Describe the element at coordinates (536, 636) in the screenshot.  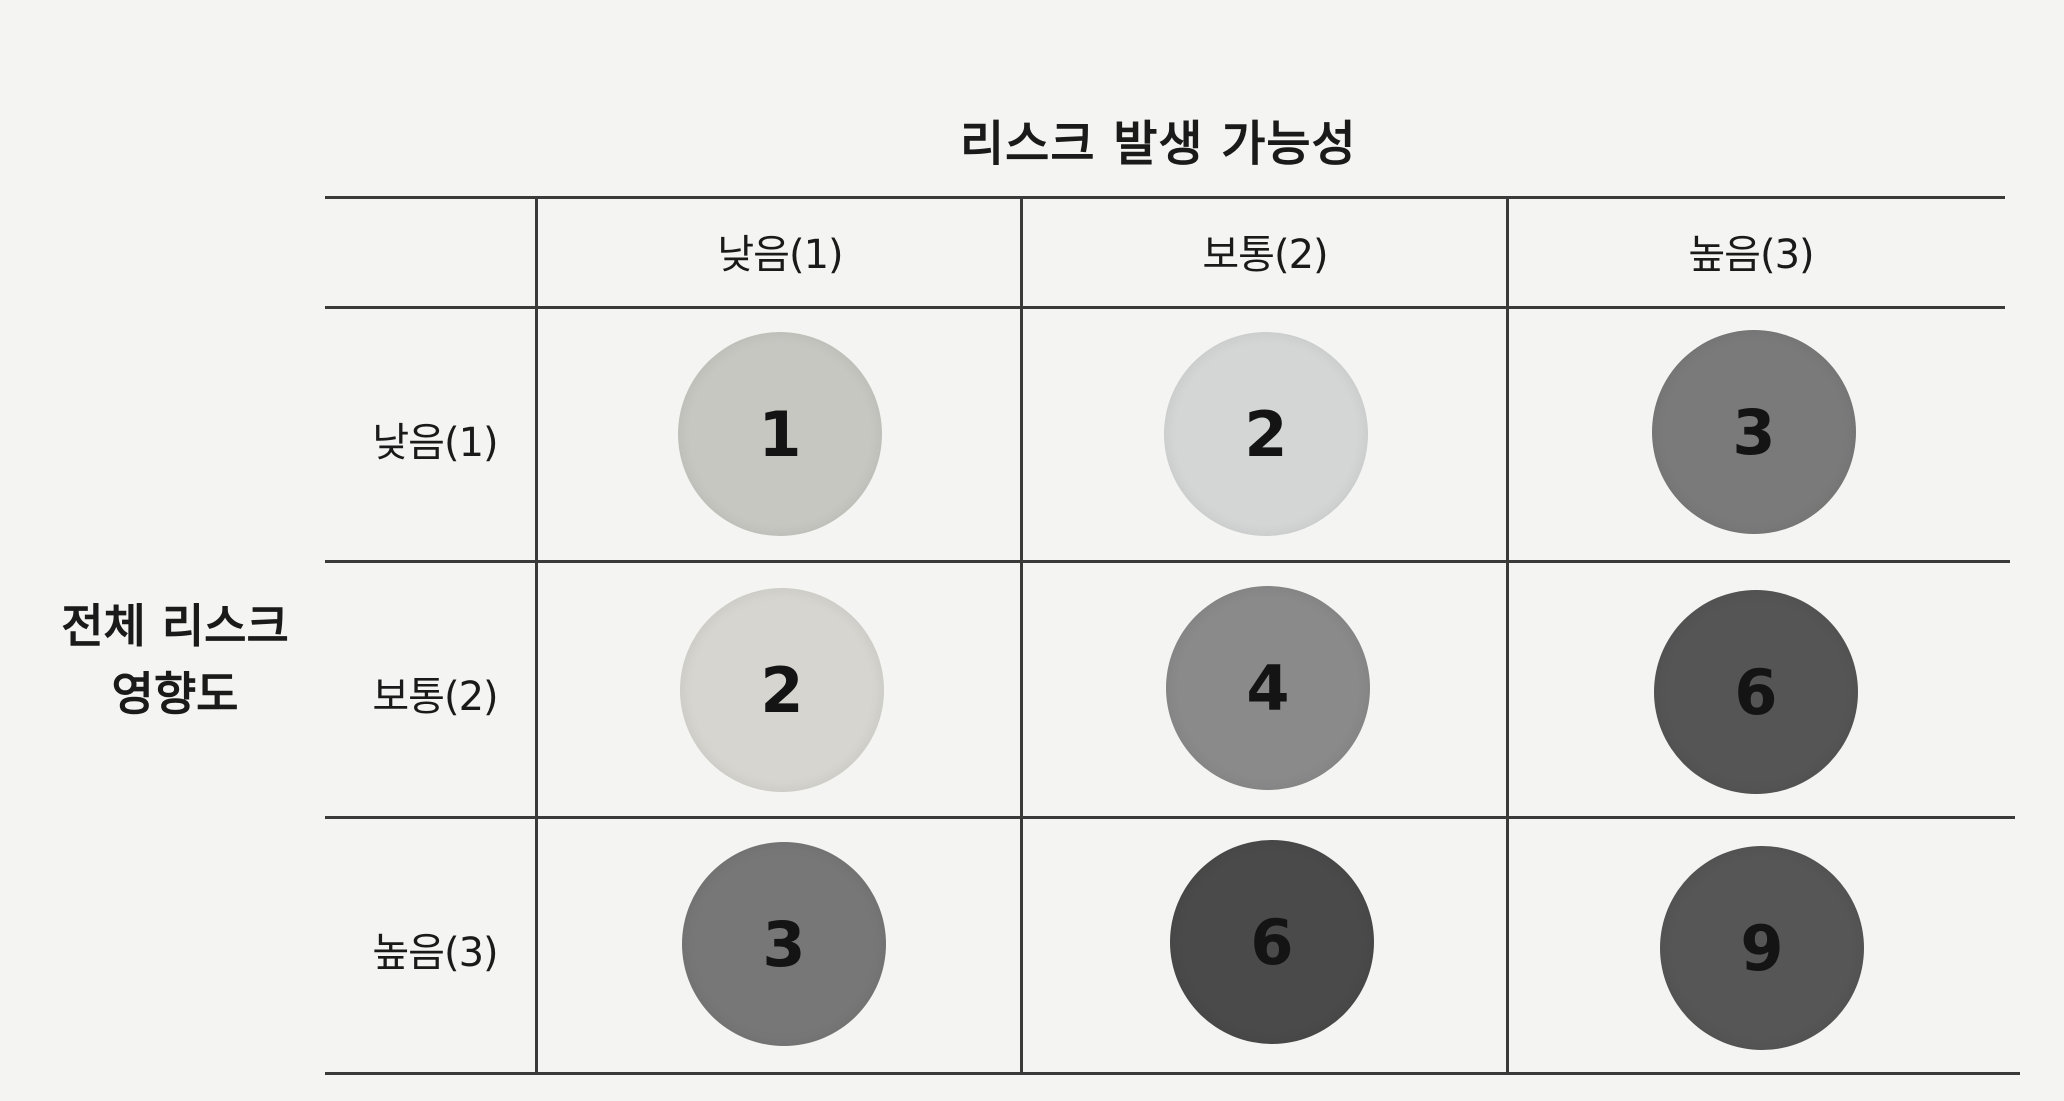
I see `grid-line-col0` at that location.